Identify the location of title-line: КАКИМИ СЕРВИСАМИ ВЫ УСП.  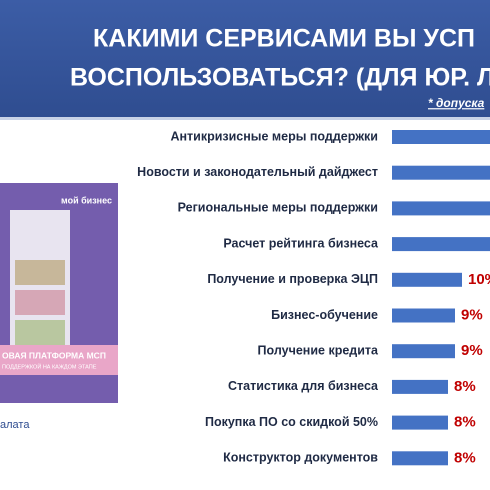
(284, 39).